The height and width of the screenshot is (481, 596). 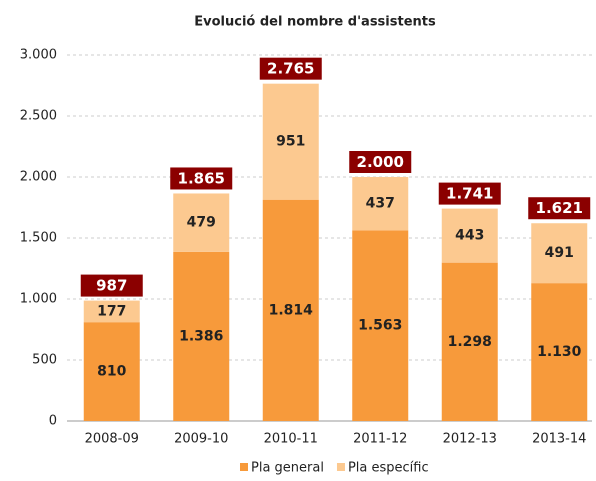 I want to click on y-tick-label: 2.000, so click(x=38, y=177).